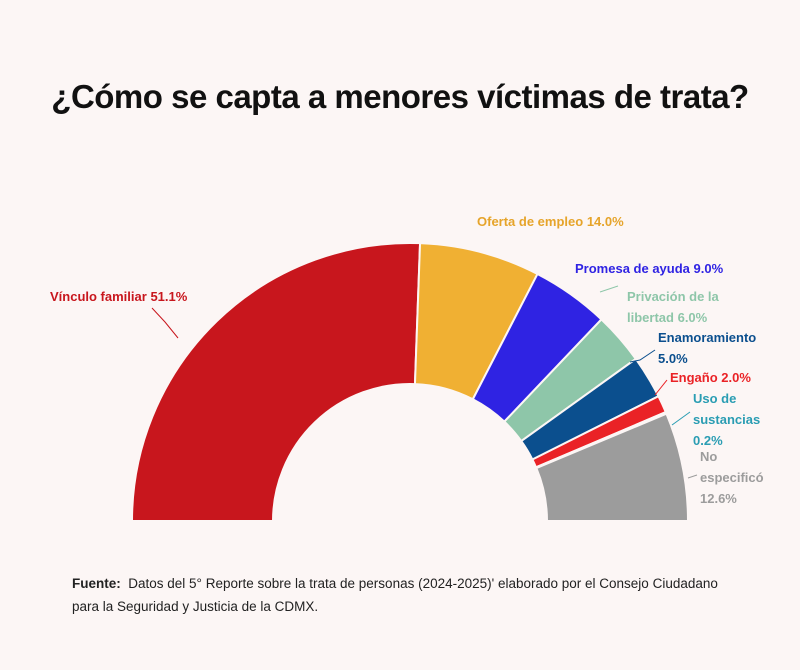  Describe the element at coordinates (612, 467) in the screenshot. I see `slice` at that location.